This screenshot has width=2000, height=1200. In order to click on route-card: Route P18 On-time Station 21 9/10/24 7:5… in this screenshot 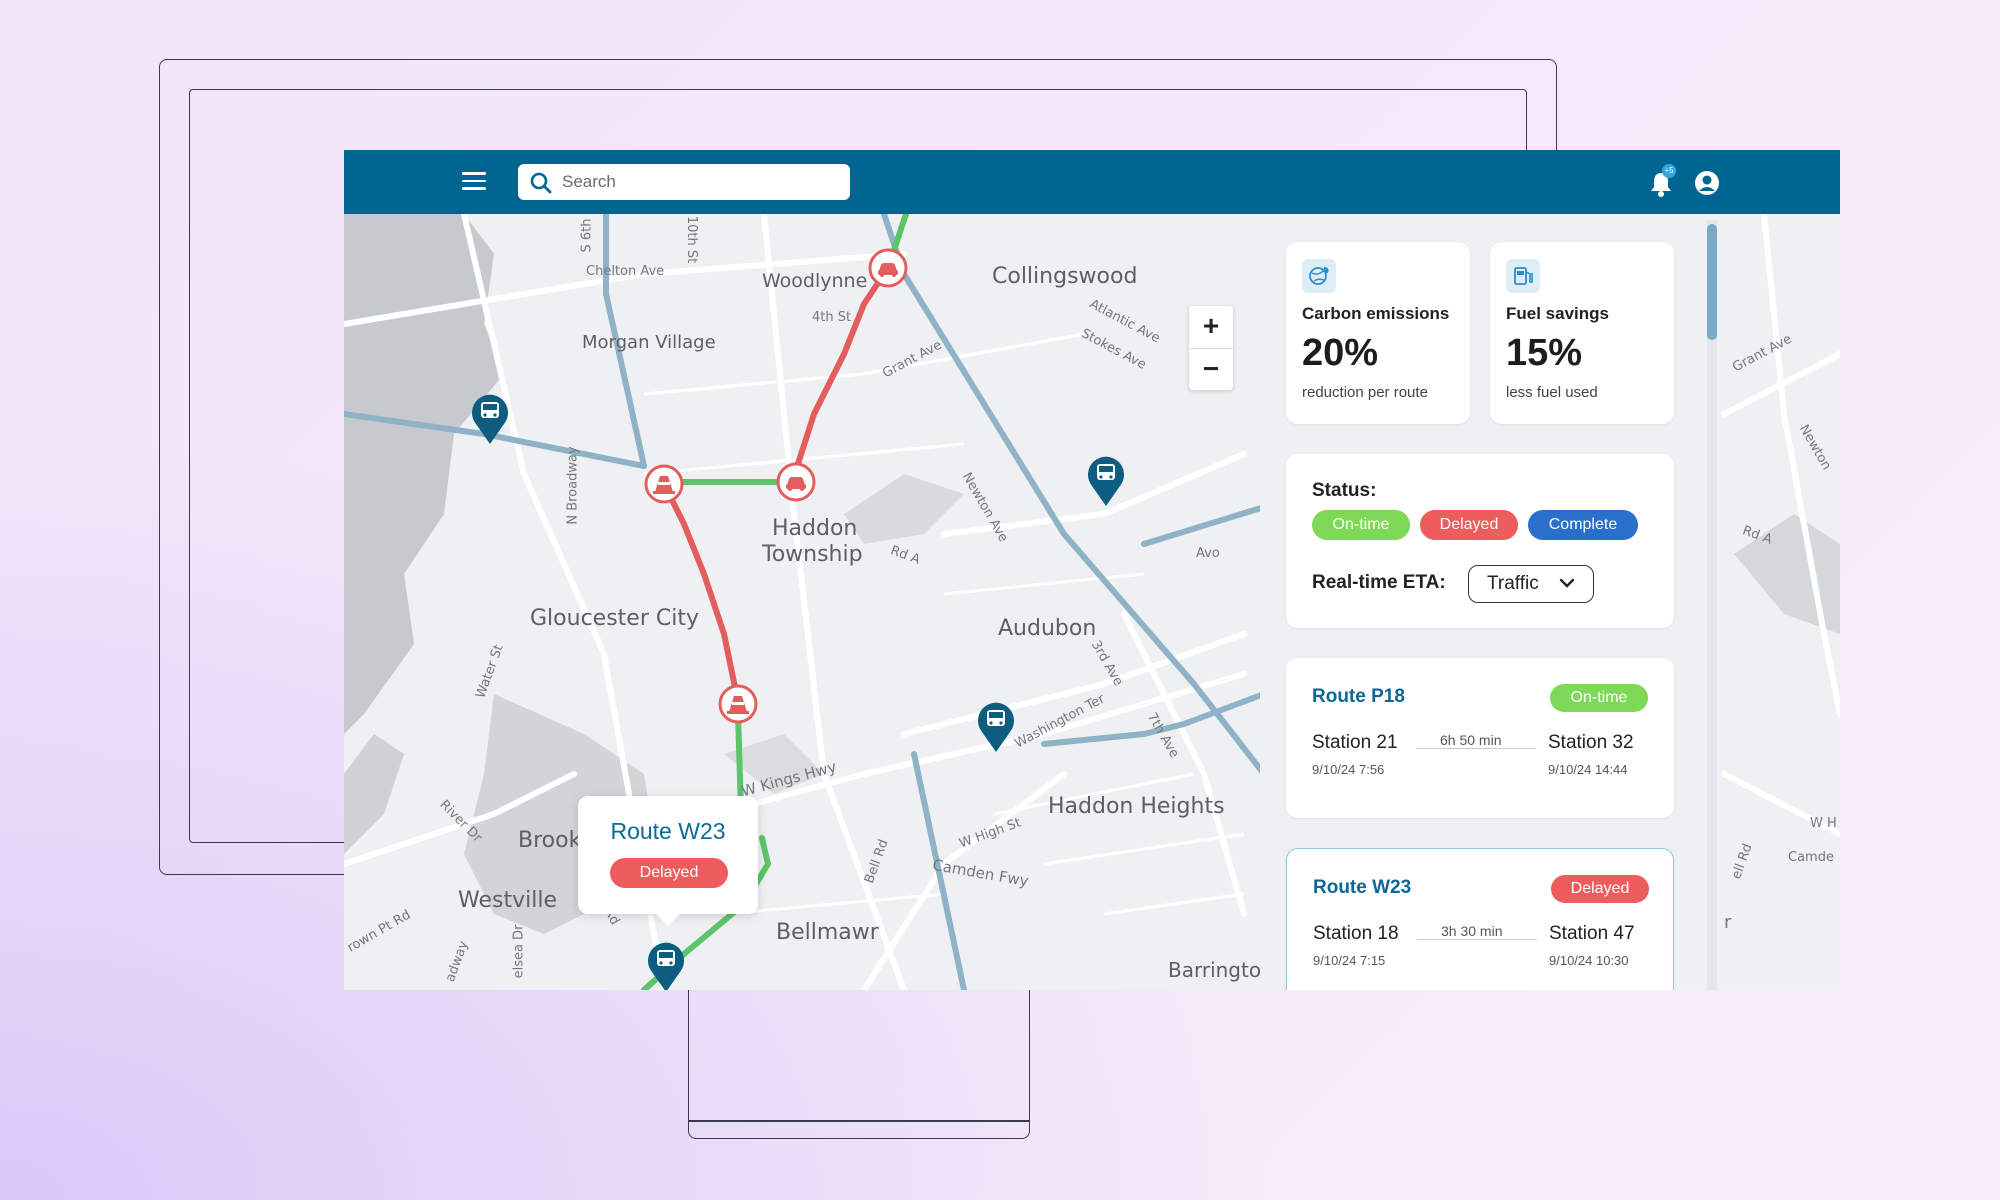, I will do `click(1480, 738)`.